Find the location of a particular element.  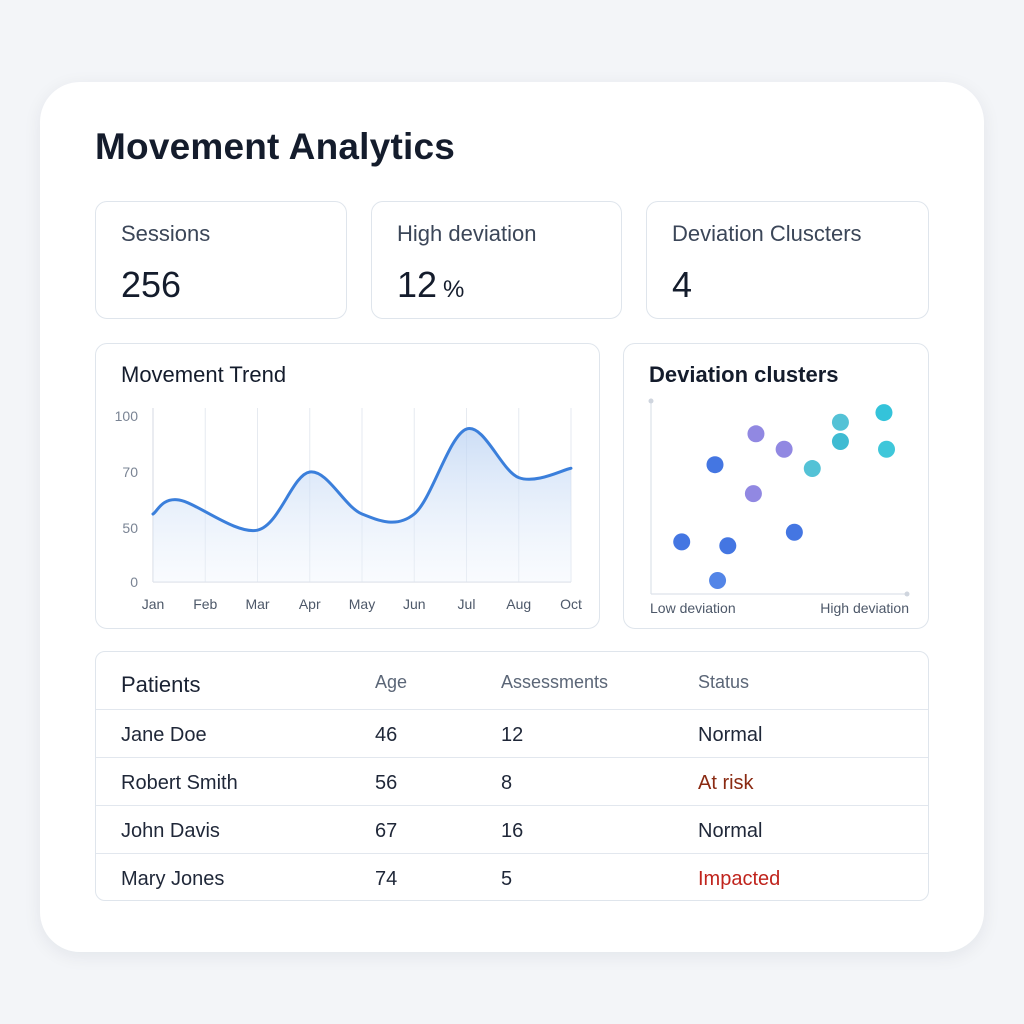

patient-status: Impacted is located at coordinates (739, 879).